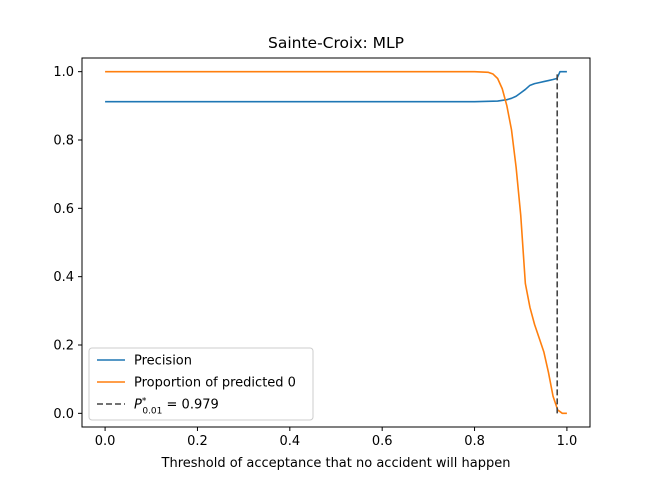 The width and height of the screenshot is (656, 480). I want to click on y-tick-label: 1.0, so click(63, 72).